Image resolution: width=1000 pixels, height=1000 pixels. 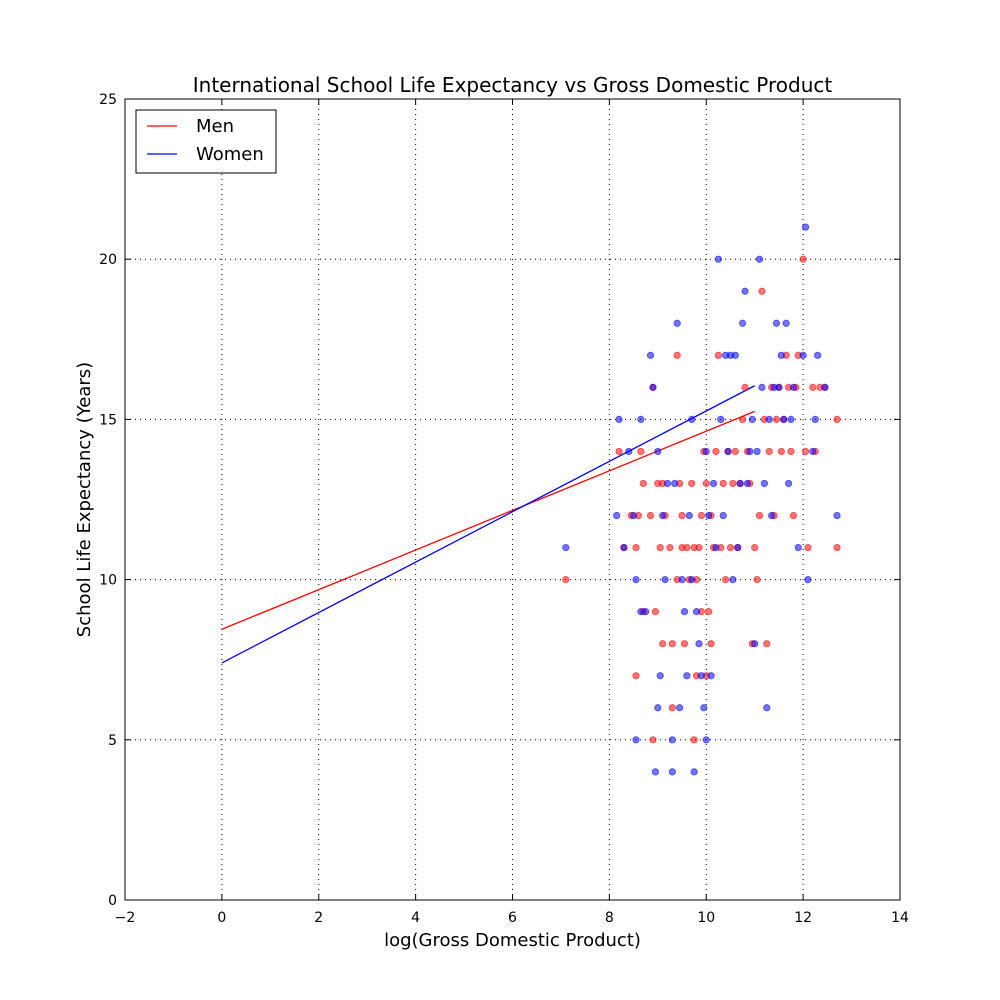 I want to click on fit-line-men, so click(x=488, y=520).